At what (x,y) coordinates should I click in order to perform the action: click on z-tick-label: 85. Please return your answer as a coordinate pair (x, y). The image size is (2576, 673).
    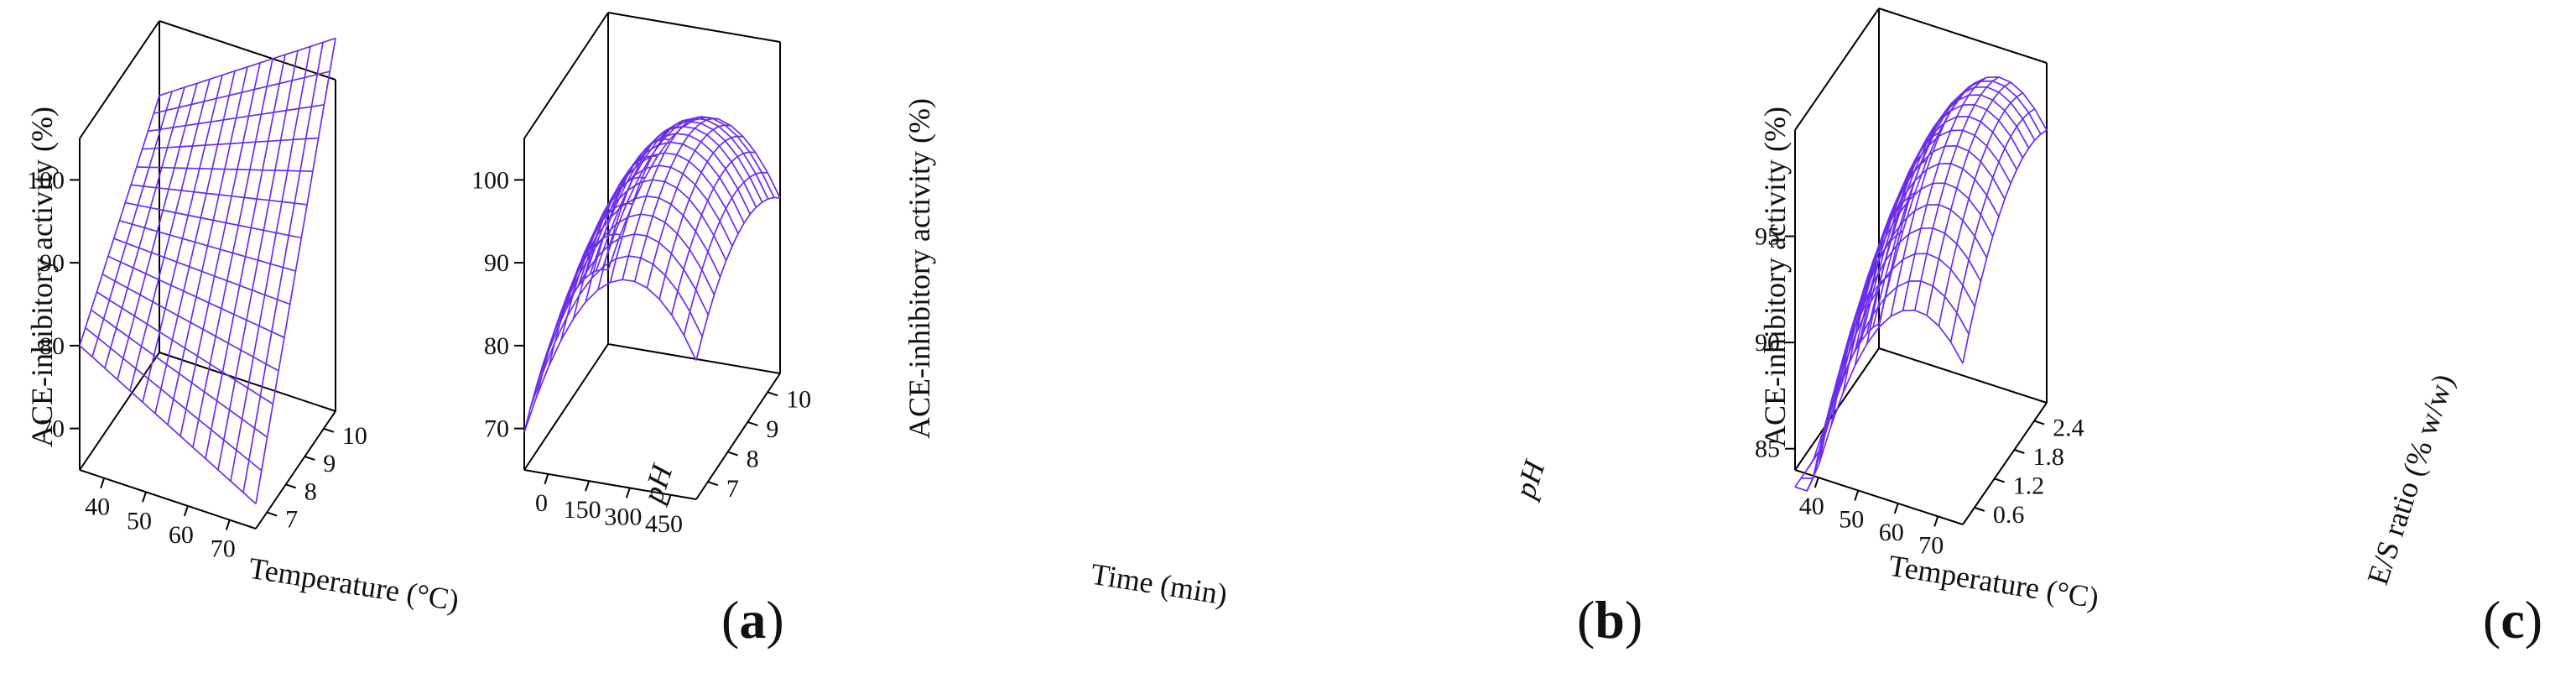
    Looking at the image, I should click on (1767, 449).